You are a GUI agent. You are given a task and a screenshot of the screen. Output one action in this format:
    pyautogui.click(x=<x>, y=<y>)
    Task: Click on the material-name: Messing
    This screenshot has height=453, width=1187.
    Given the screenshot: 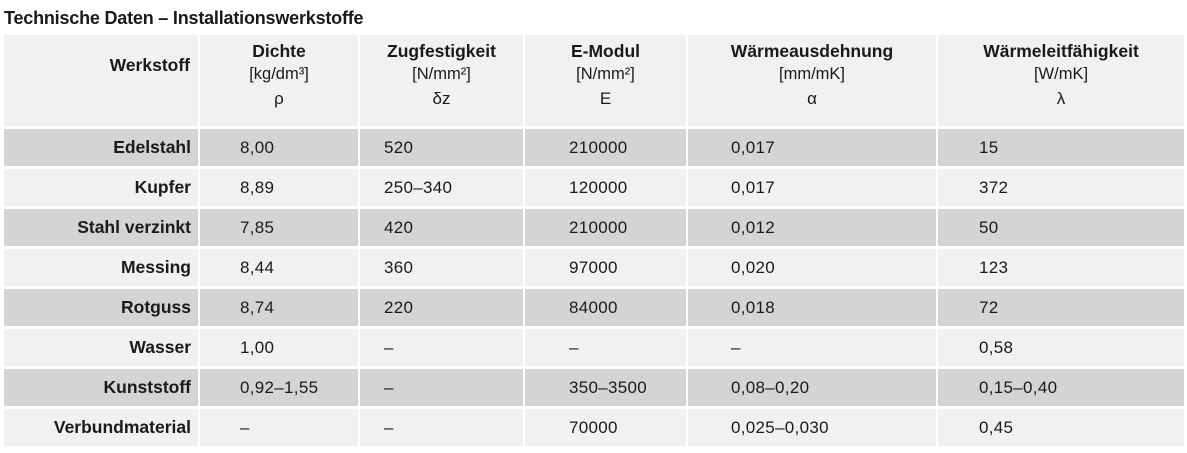 What is the action you would take?
    pyautogui.click(x=101, y=269)
    